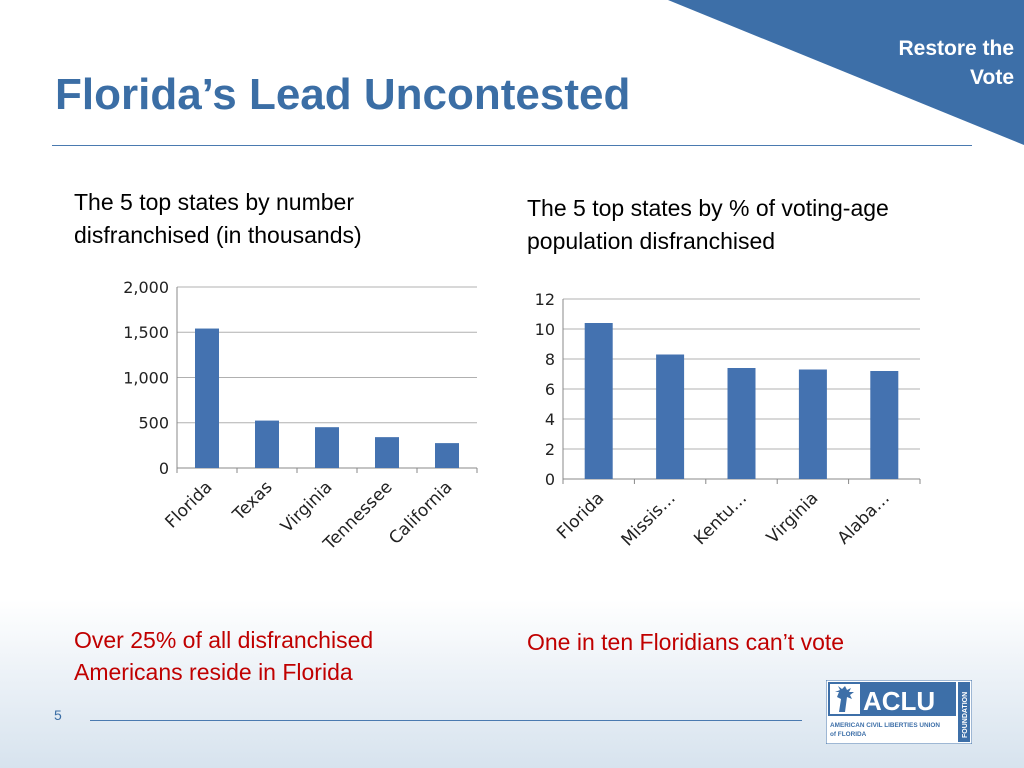 Image resolution: width=1024 pixels, height=768 pixels. What do you see at coordinates (899, 701) in the screenshot?
I see `svg-text: ACLU` at bounding box center [899, 701].